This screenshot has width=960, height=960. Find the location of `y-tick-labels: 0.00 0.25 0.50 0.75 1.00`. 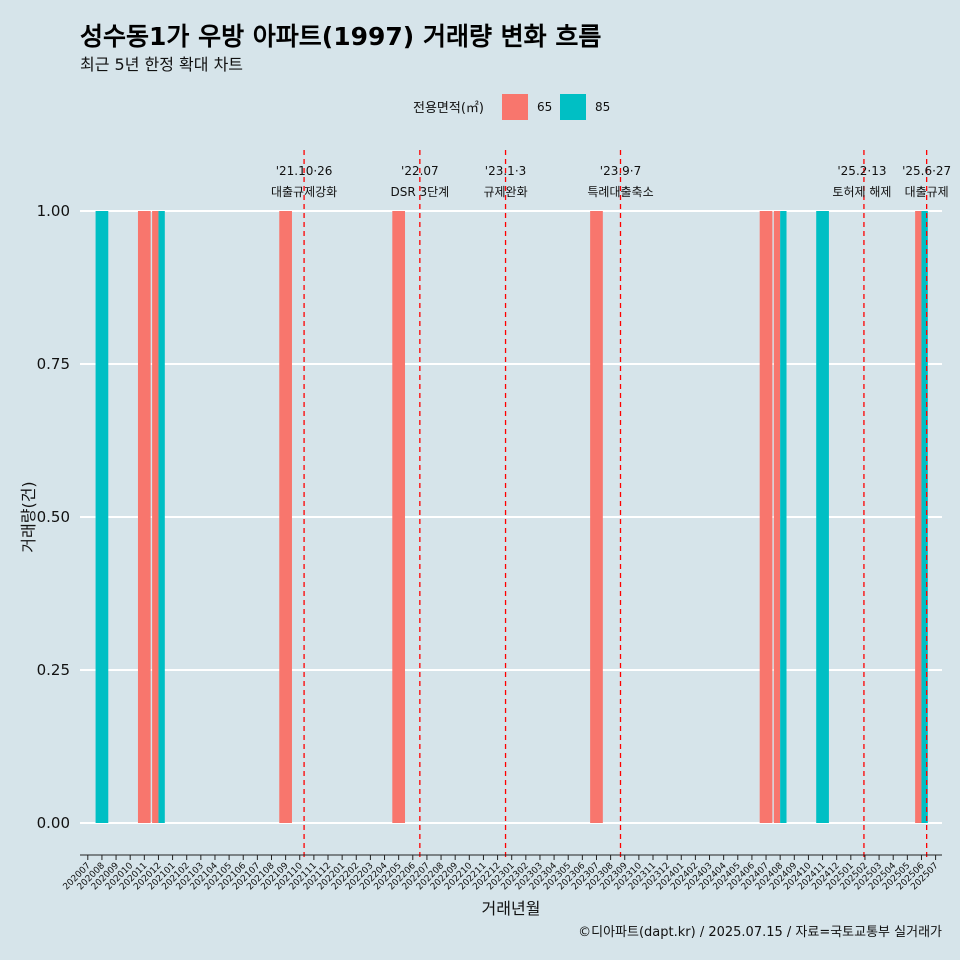

y-tick-labels: 0.00 0.25 0.50 0.75 1.00 is located at coordinates (53, 517).